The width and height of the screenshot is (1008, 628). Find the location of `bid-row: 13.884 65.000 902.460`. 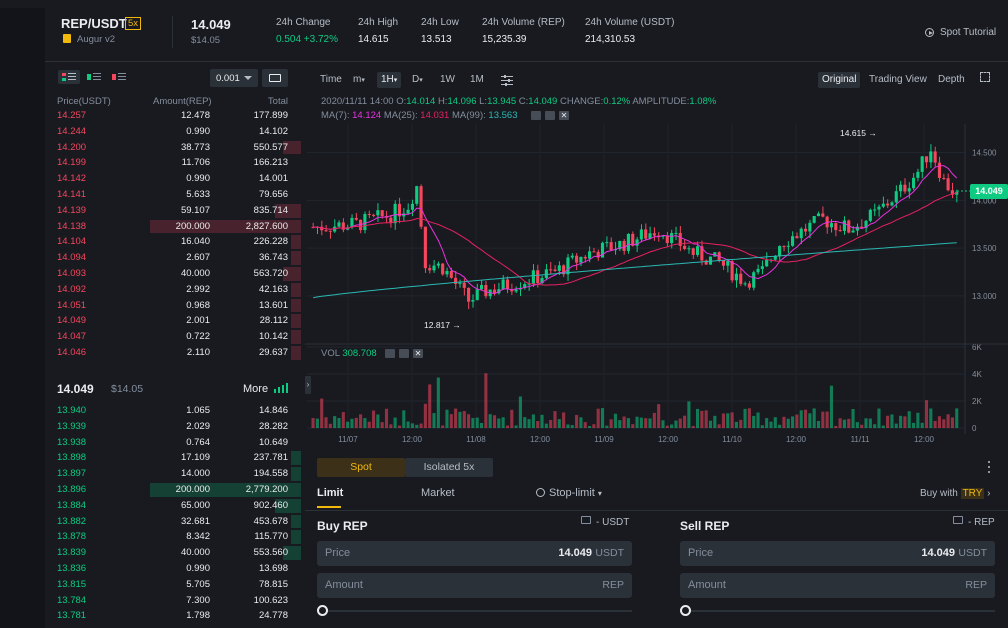

bid-row: 13.884 65.000 902.460 is located at coordinates (173, 506).